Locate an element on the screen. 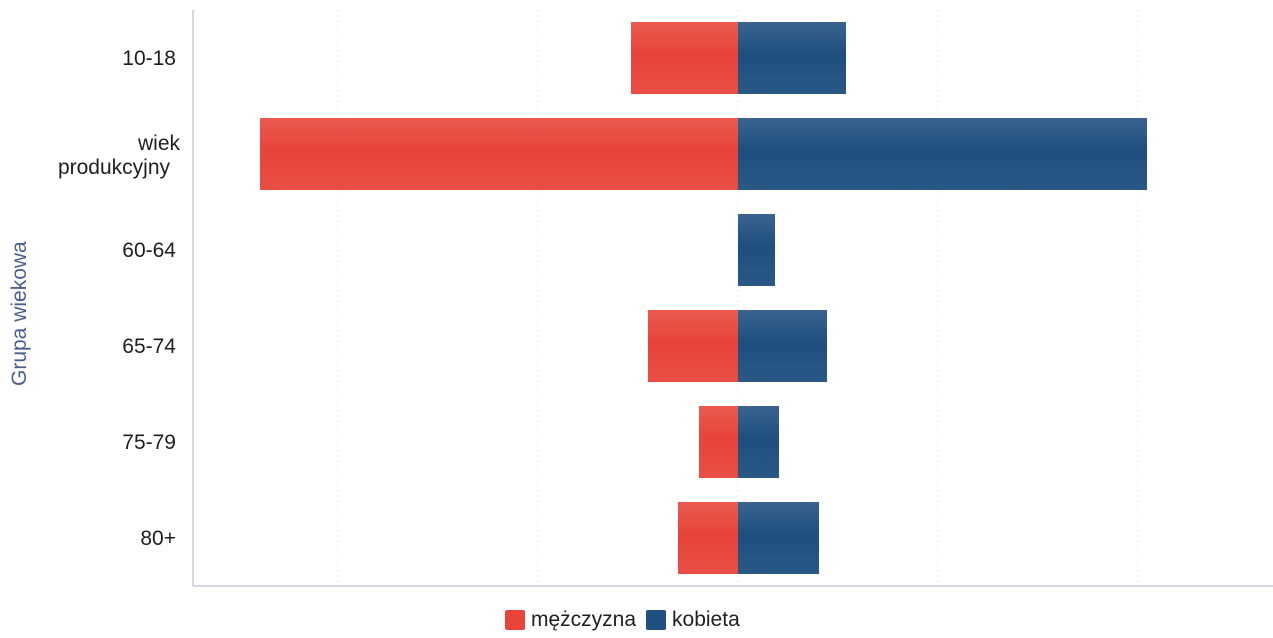 This screenshot has height=638, width=1273. legend-label-mezczyzna: mężczyzna is located at coordinates (584, 619).